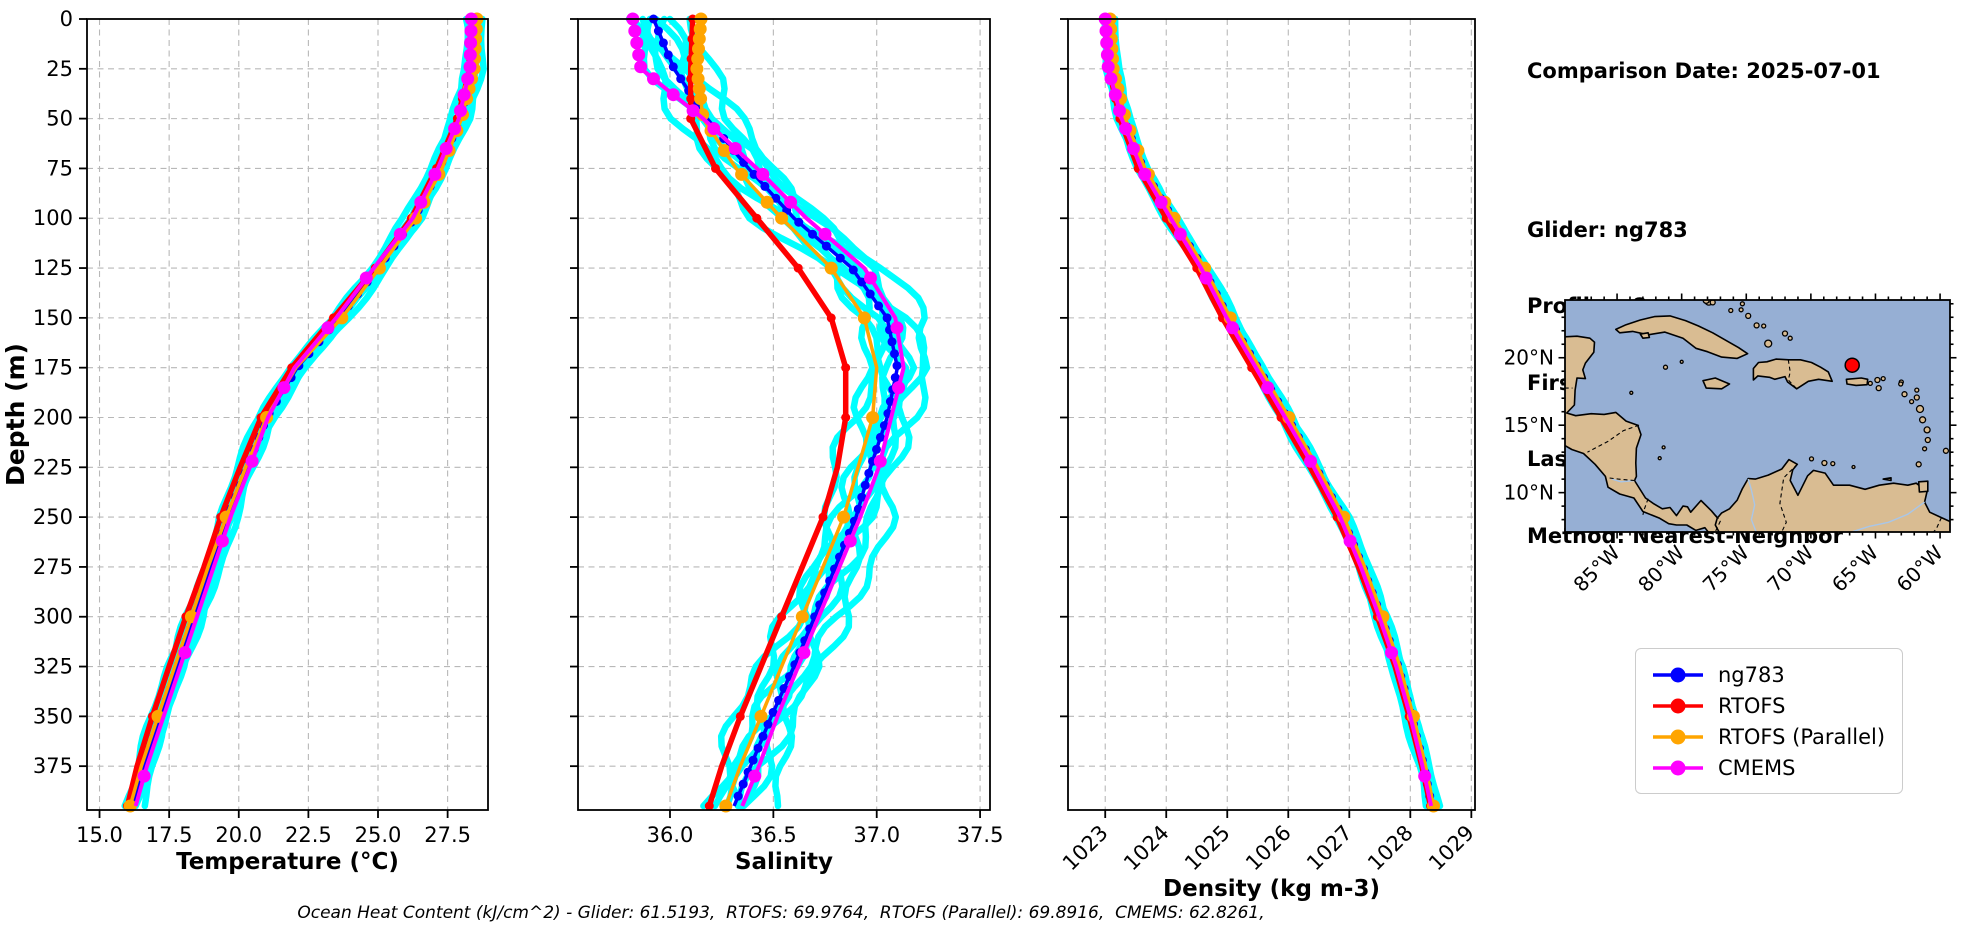 This screenshot has height=938, width=1982. I want to click on x-tick-label: 15.0, so click(99, 835).